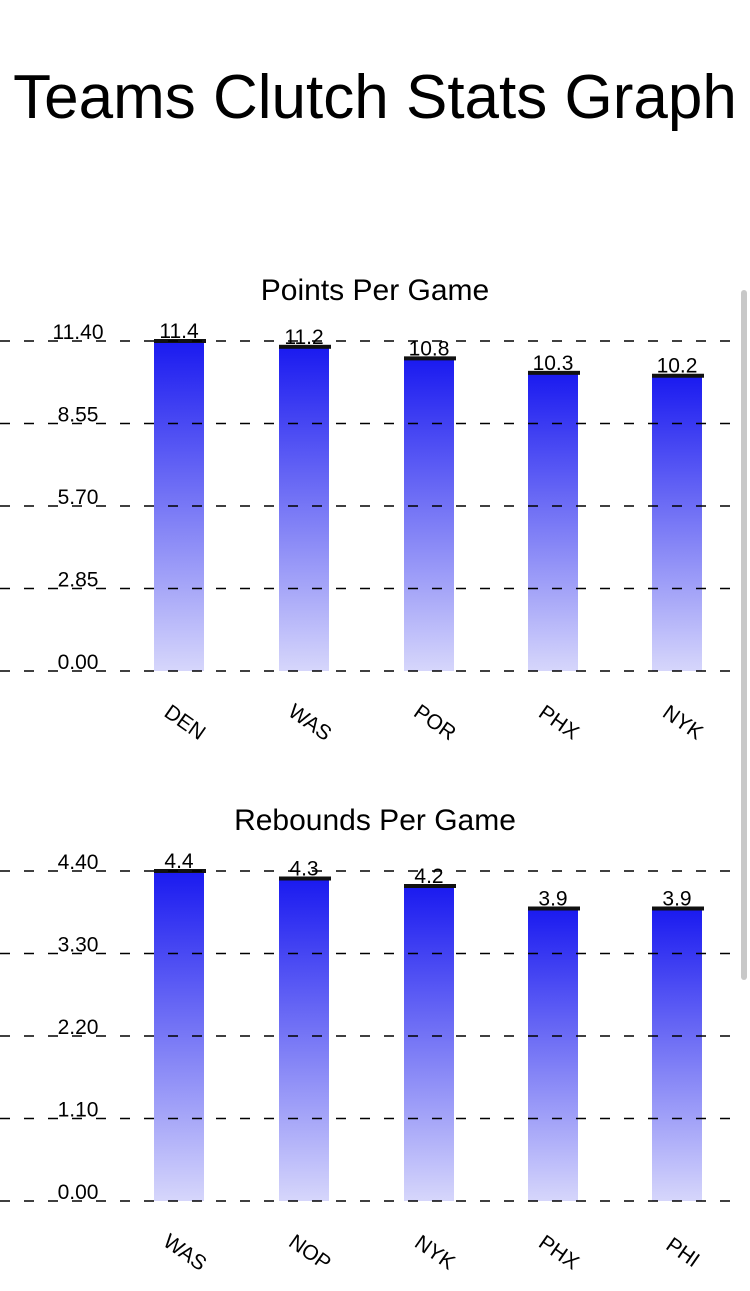 The image size is (750, 1291). I want to click on y-tick-label: 2.20, so click(78, 1027).